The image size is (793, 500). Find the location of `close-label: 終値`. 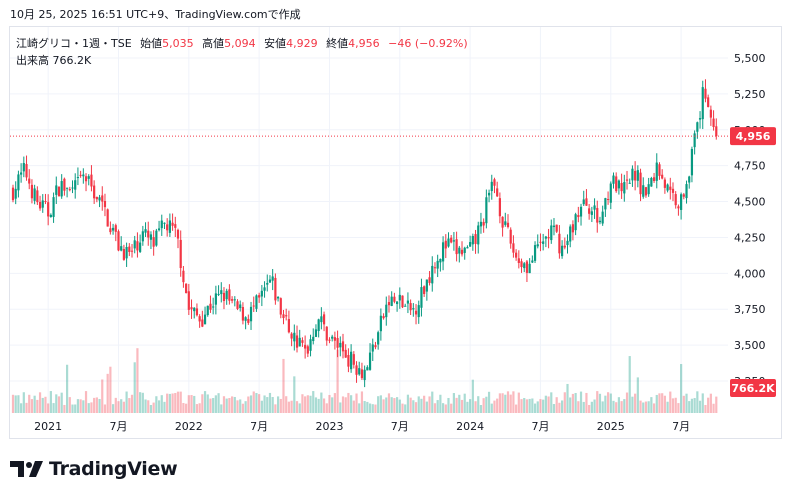

close-label: 終値 is located at coordinates (337, 43).